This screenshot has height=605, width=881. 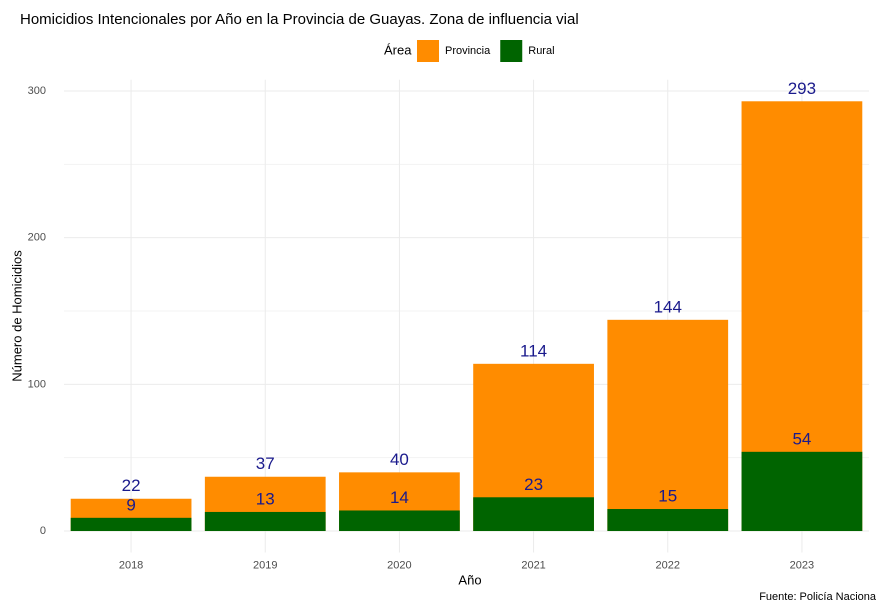 What do you see at coordinates (43, 531) in the screenshot?
I see `y-tick-label: 0` at bounding box center [43, 531].